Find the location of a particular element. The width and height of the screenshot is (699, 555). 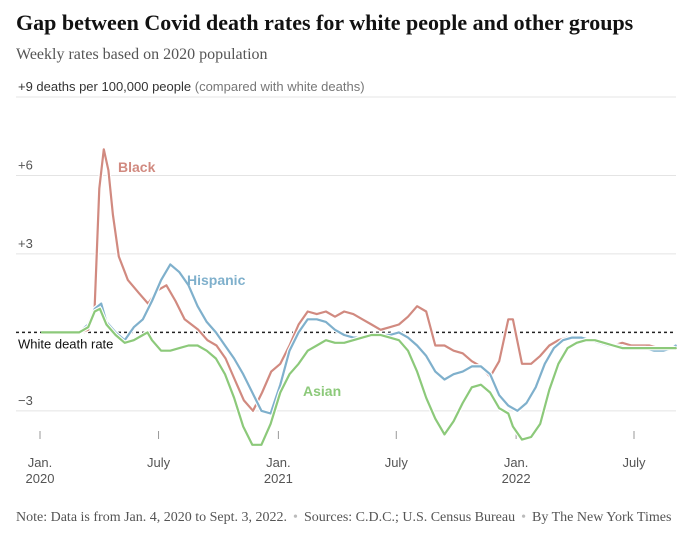

footnote-sources: Sources: C.D.C.; U.S. Census Bureau is located at coordinates (409, 517).